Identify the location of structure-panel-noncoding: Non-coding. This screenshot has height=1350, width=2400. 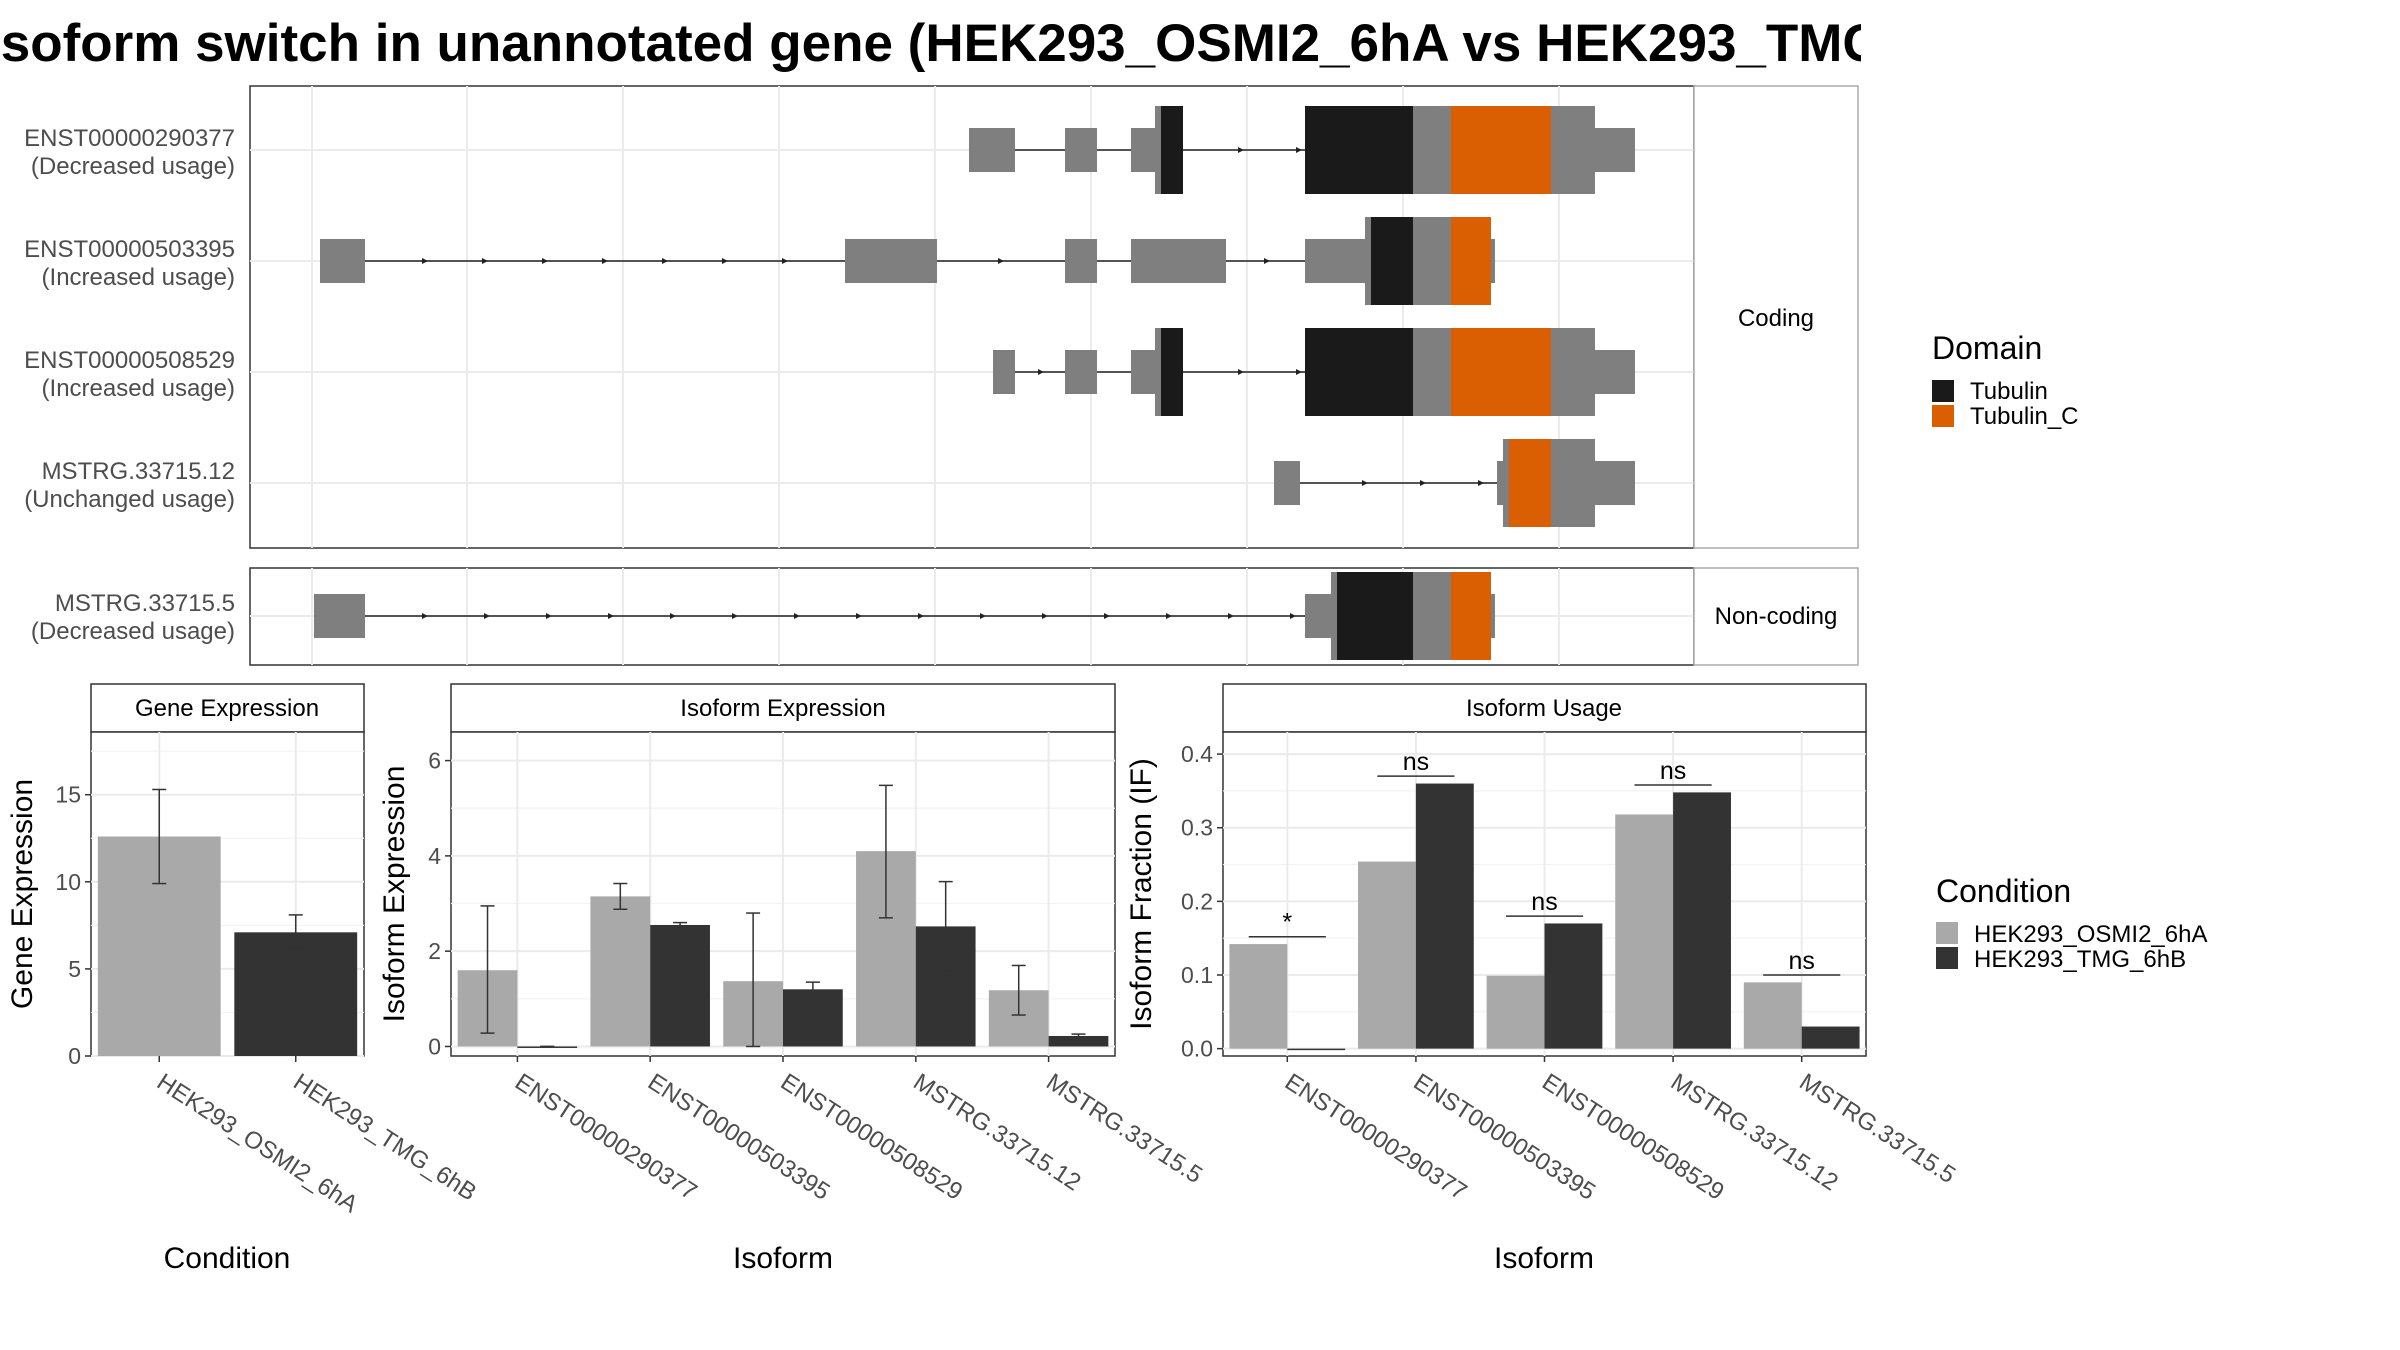
(1054, 616).